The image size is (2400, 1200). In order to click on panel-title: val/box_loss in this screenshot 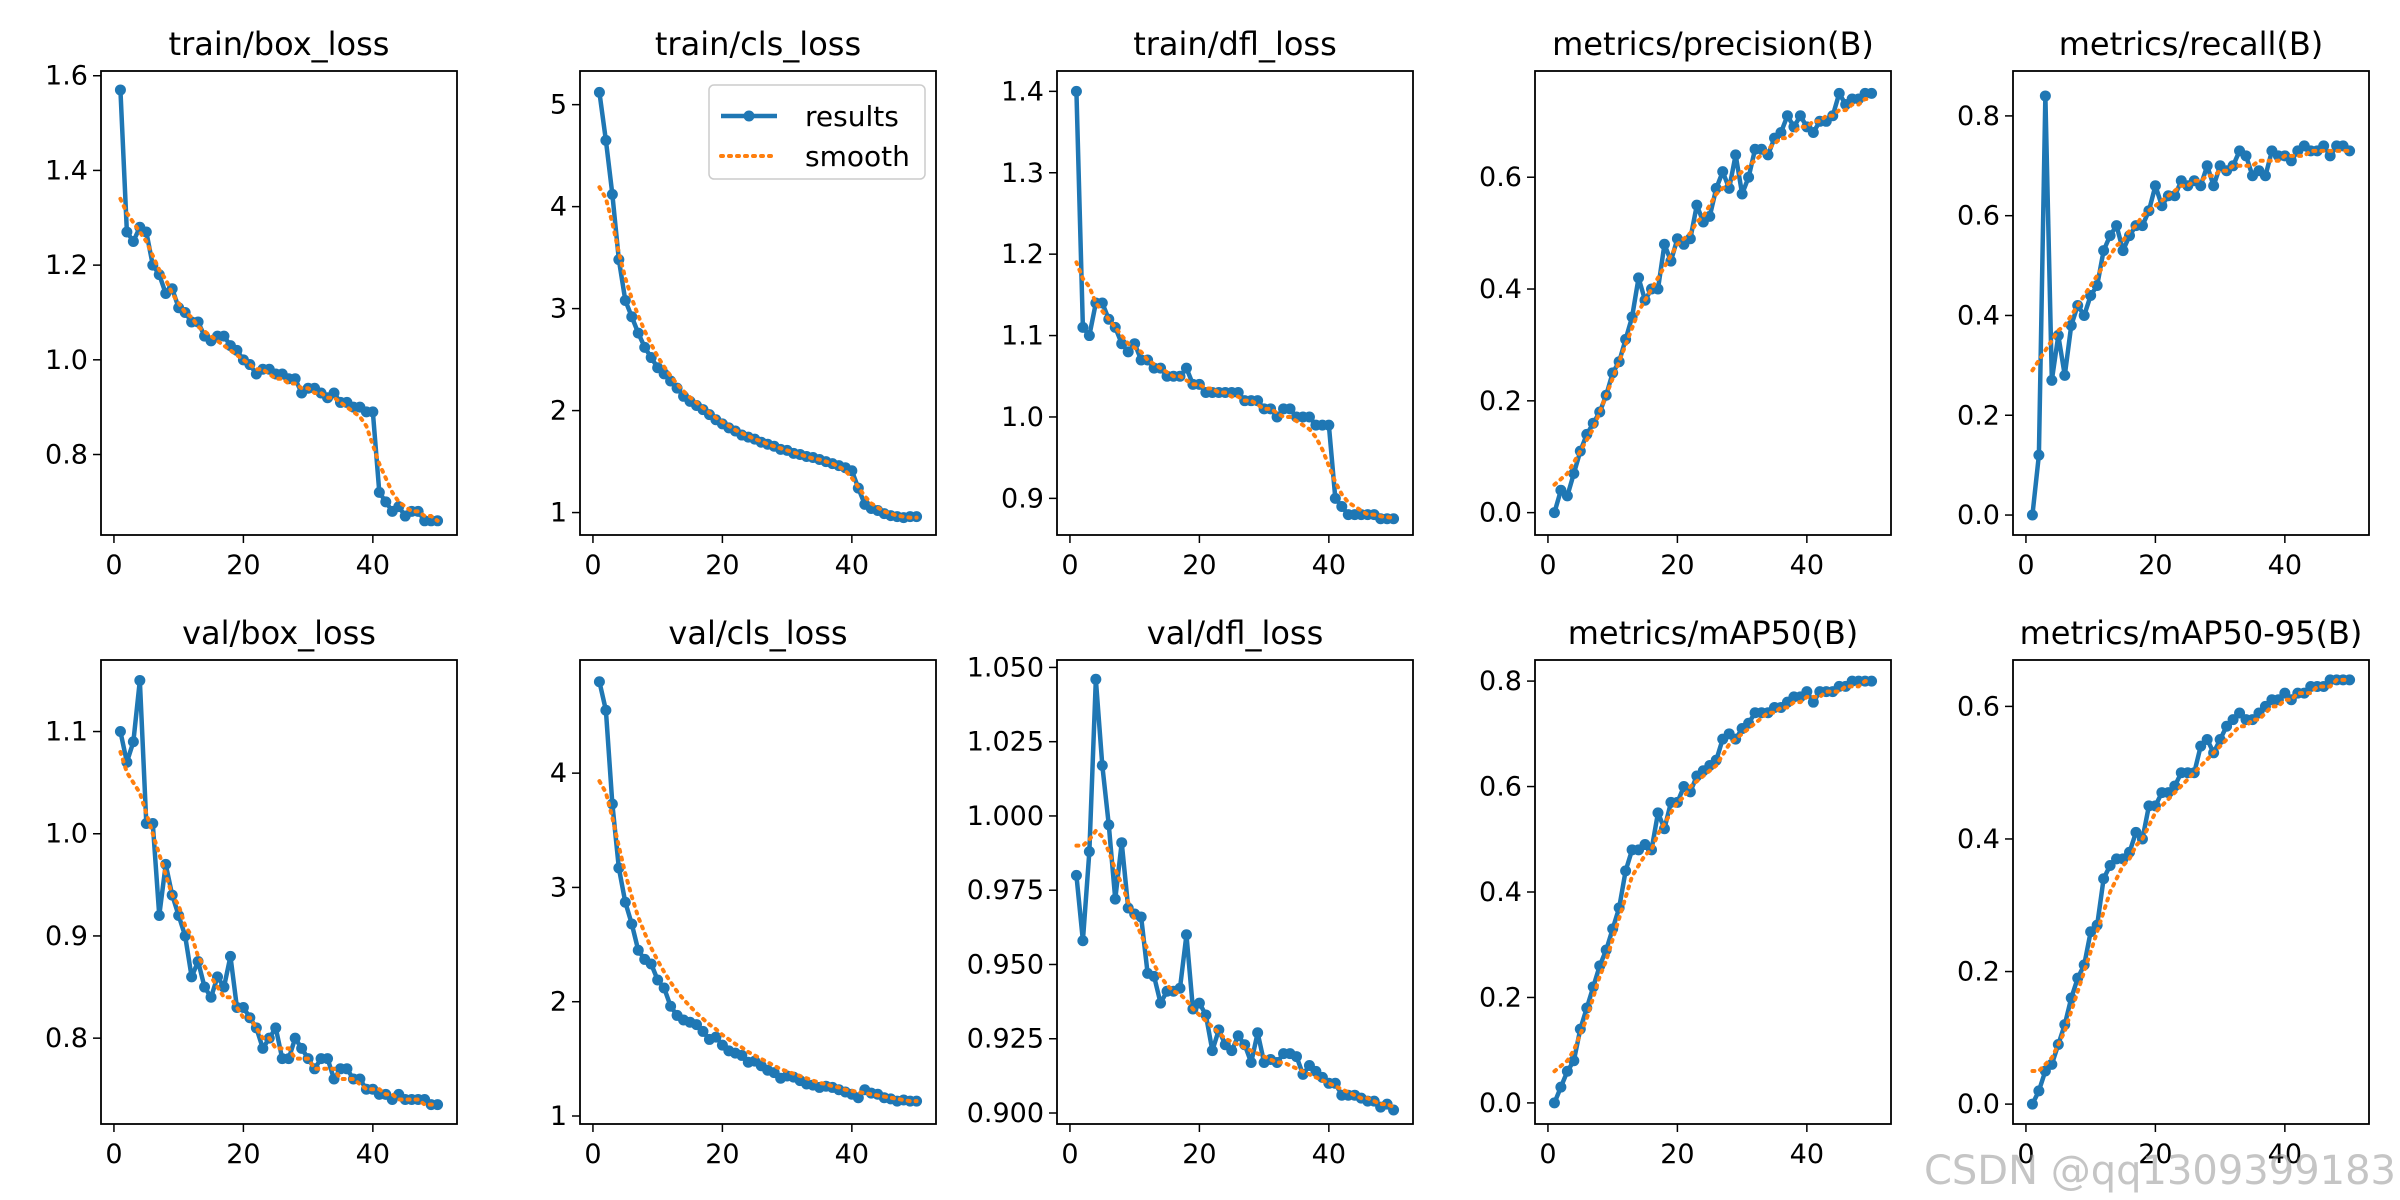, I will do `click(279, 633)`.